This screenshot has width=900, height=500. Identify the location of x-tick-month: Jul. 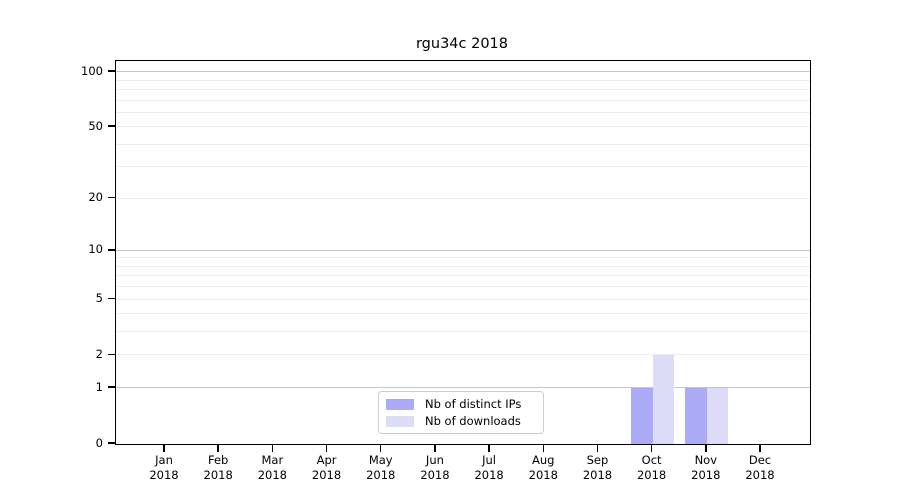
(489, 460).